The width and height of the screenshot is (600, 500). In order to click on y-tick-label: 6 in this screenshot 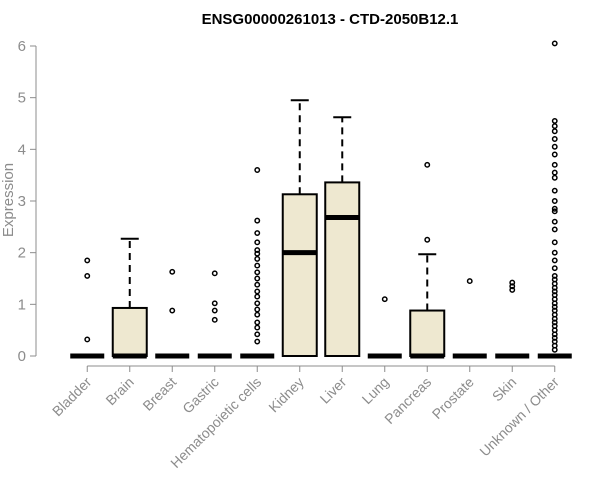, I will do `click(22, 46)`.